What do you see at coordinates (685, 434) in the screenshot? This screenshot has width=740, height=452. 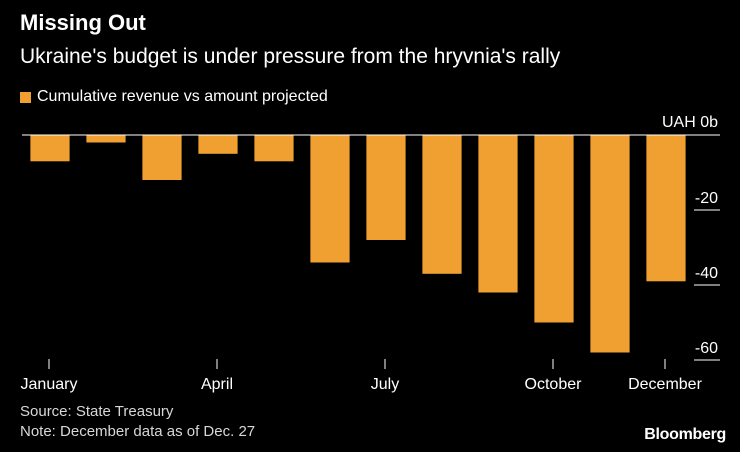 I see `bloomberg-logo: Bloomberg` at bounding box center [685, 434].